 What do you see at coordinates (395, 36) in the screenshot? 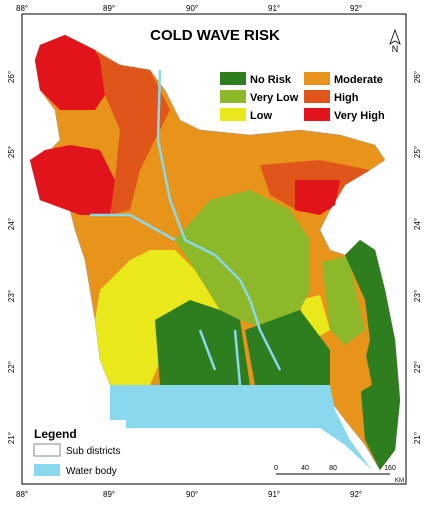
I see `north-arrow` at bounding box center [395, 36].